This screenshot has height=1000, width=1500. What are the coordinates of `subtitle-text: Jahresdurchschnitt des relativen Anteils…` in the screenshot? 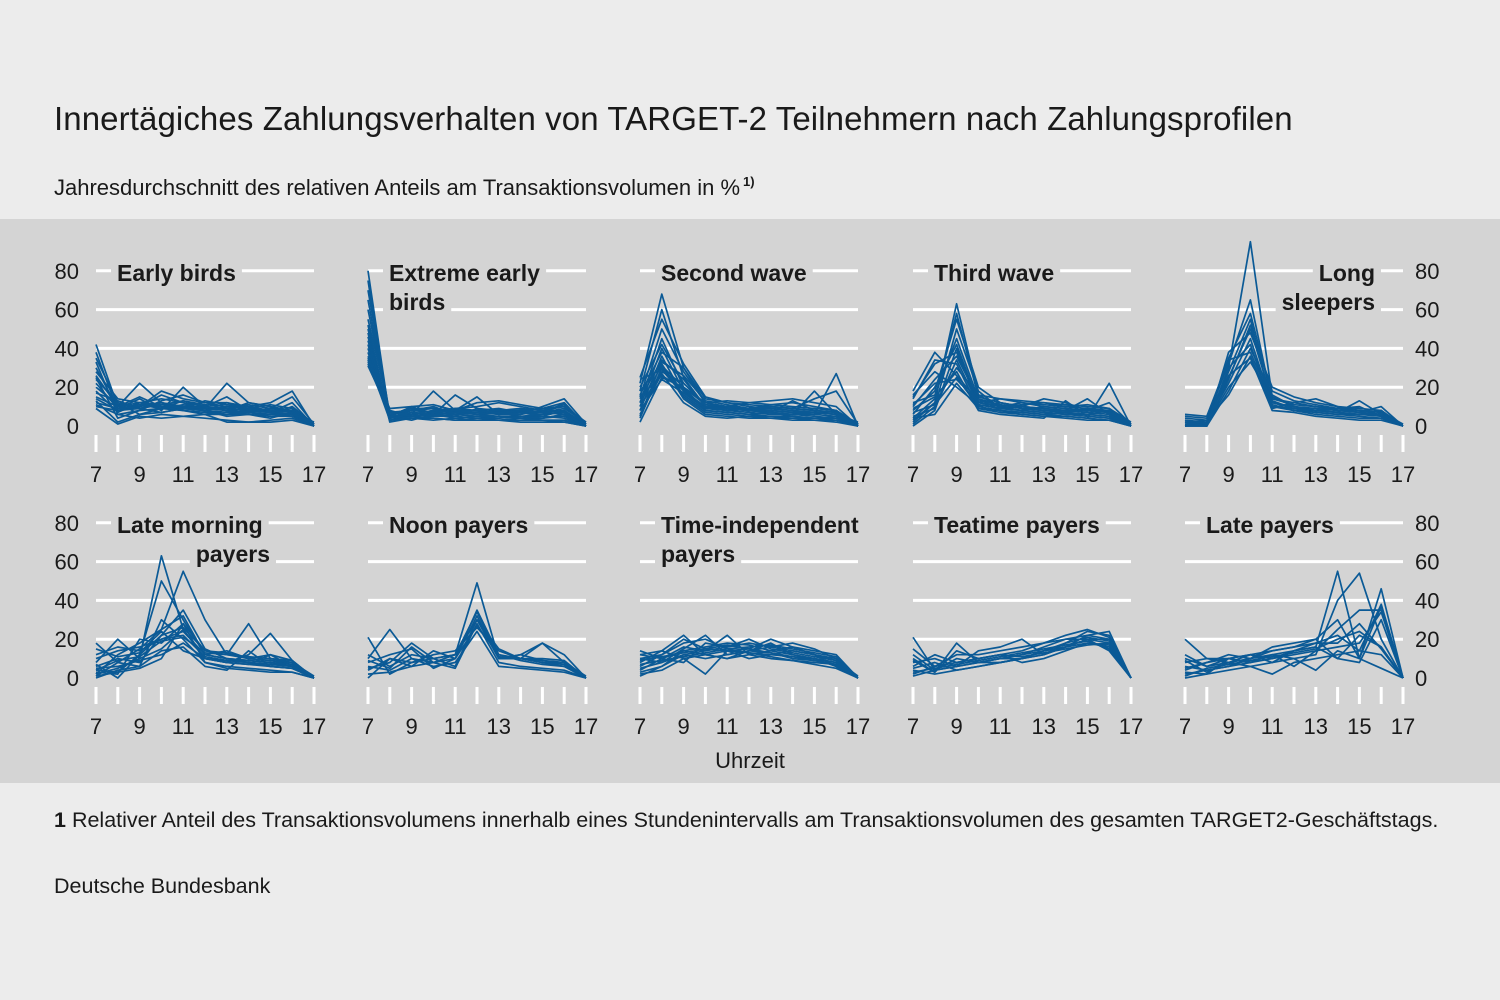 It's located at (397, 187).